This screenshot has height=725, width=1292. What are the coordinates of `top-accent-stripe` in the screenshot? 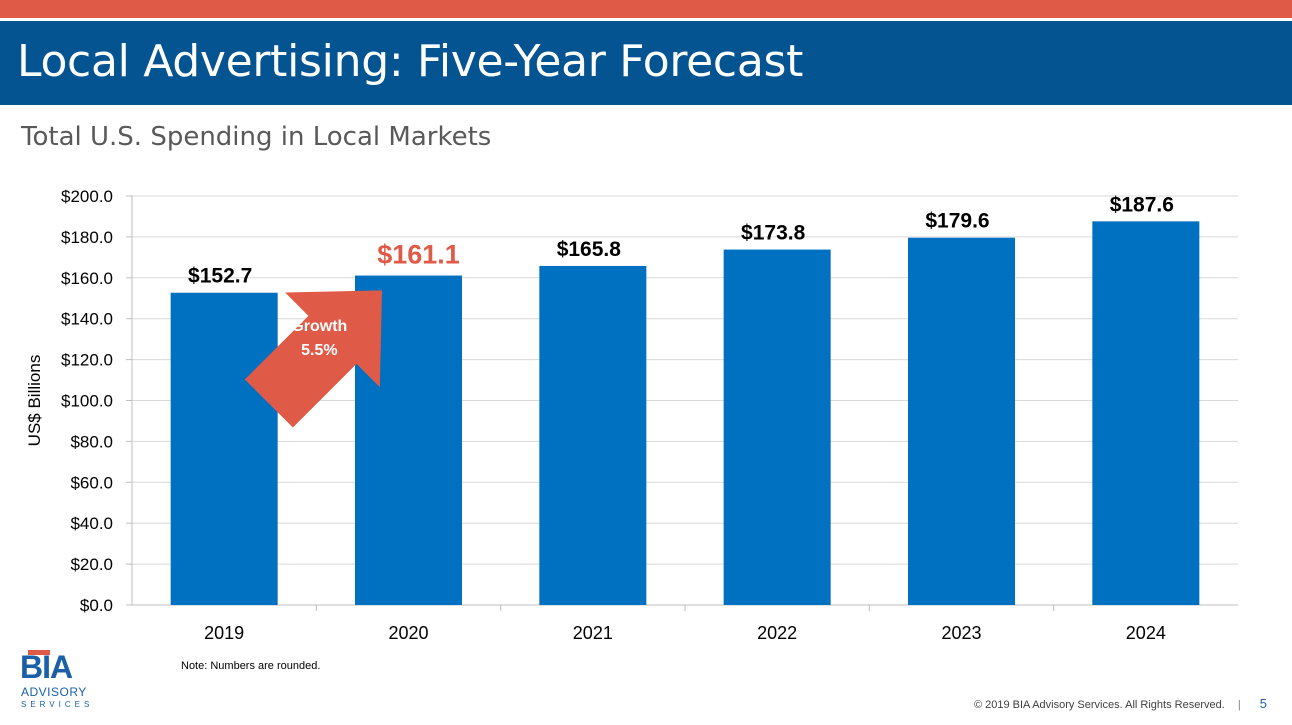 It's located at (646, 9).